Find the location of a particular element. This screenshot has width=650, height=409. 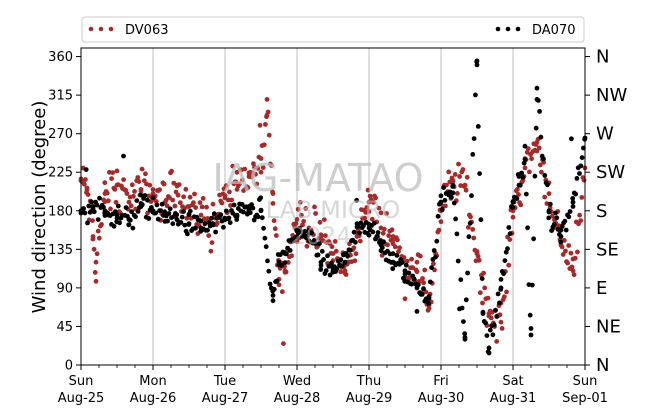

x-tick-date-label: Aug-29 is located at coordinates (369, 398).